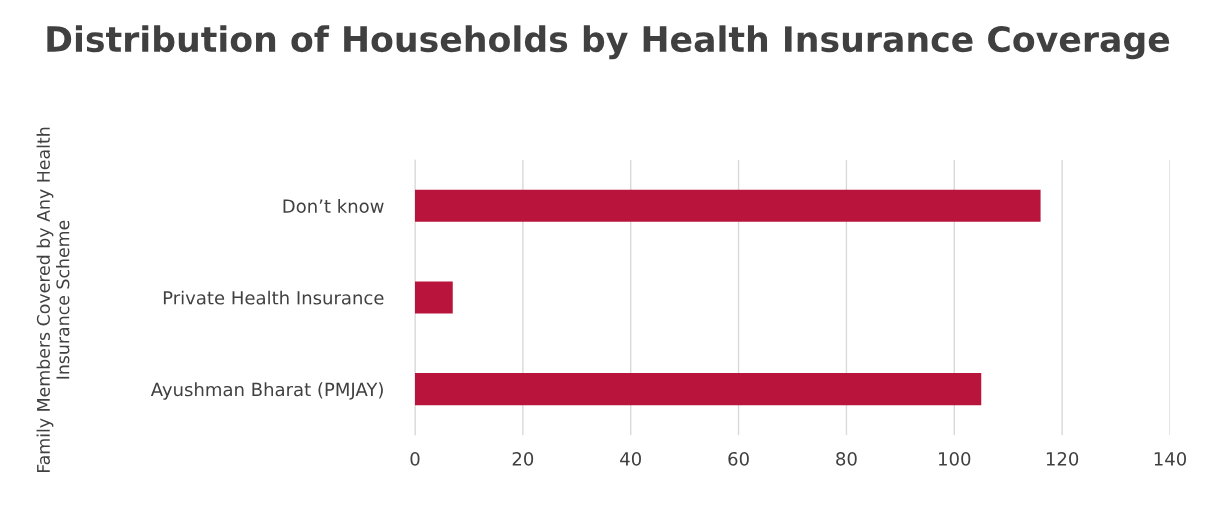 This screenshot has height=506, width=1215. Describe the element at coordinates (523, 458) in the screenshot. I see `x-tick-label: 20` at that location.